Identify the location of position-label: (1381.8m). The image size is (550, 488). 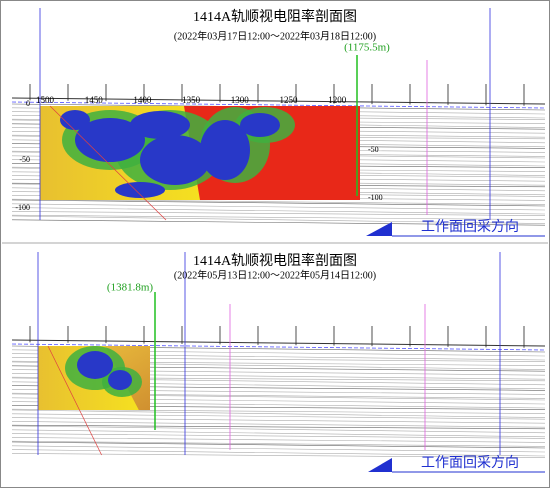
(130, 288).